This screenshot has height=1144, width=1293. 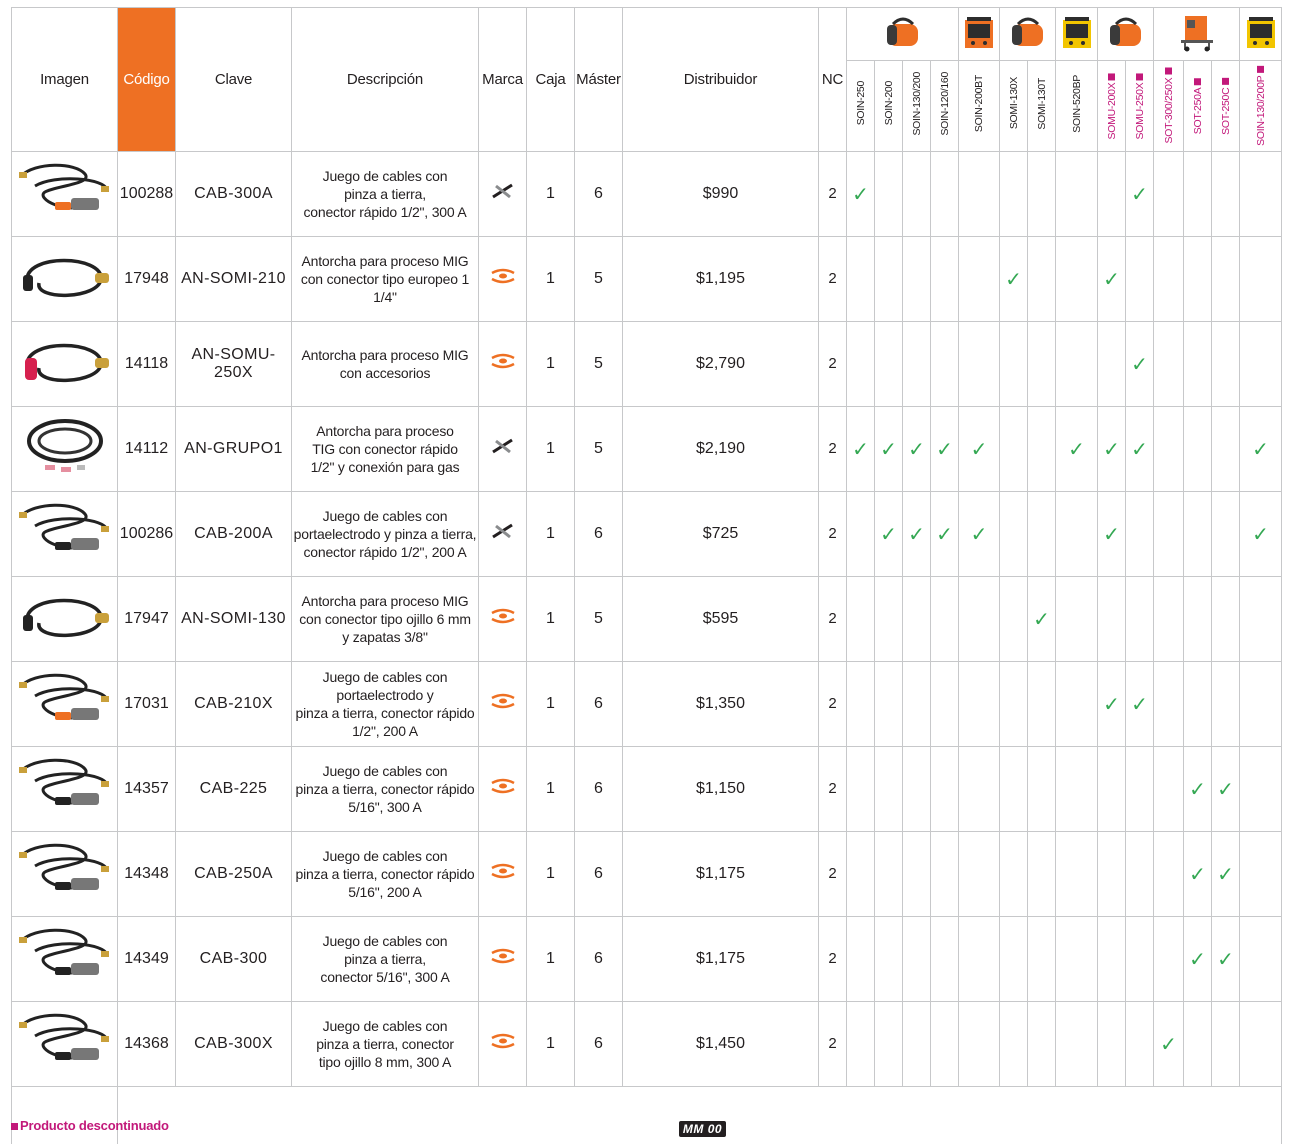 What do you see at coordinates (233, 1043) in the screenshot?
I see `clave-cell: CAB-300X` at bounding box center [233, 1043].